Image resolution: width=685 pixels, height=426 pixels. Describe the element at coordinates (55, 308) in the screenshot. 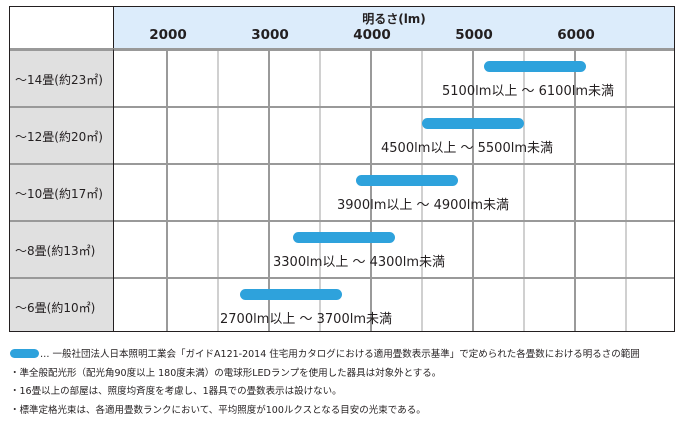

I see `row-label-6jo: 〜6畳(約10㎡)` at that location.